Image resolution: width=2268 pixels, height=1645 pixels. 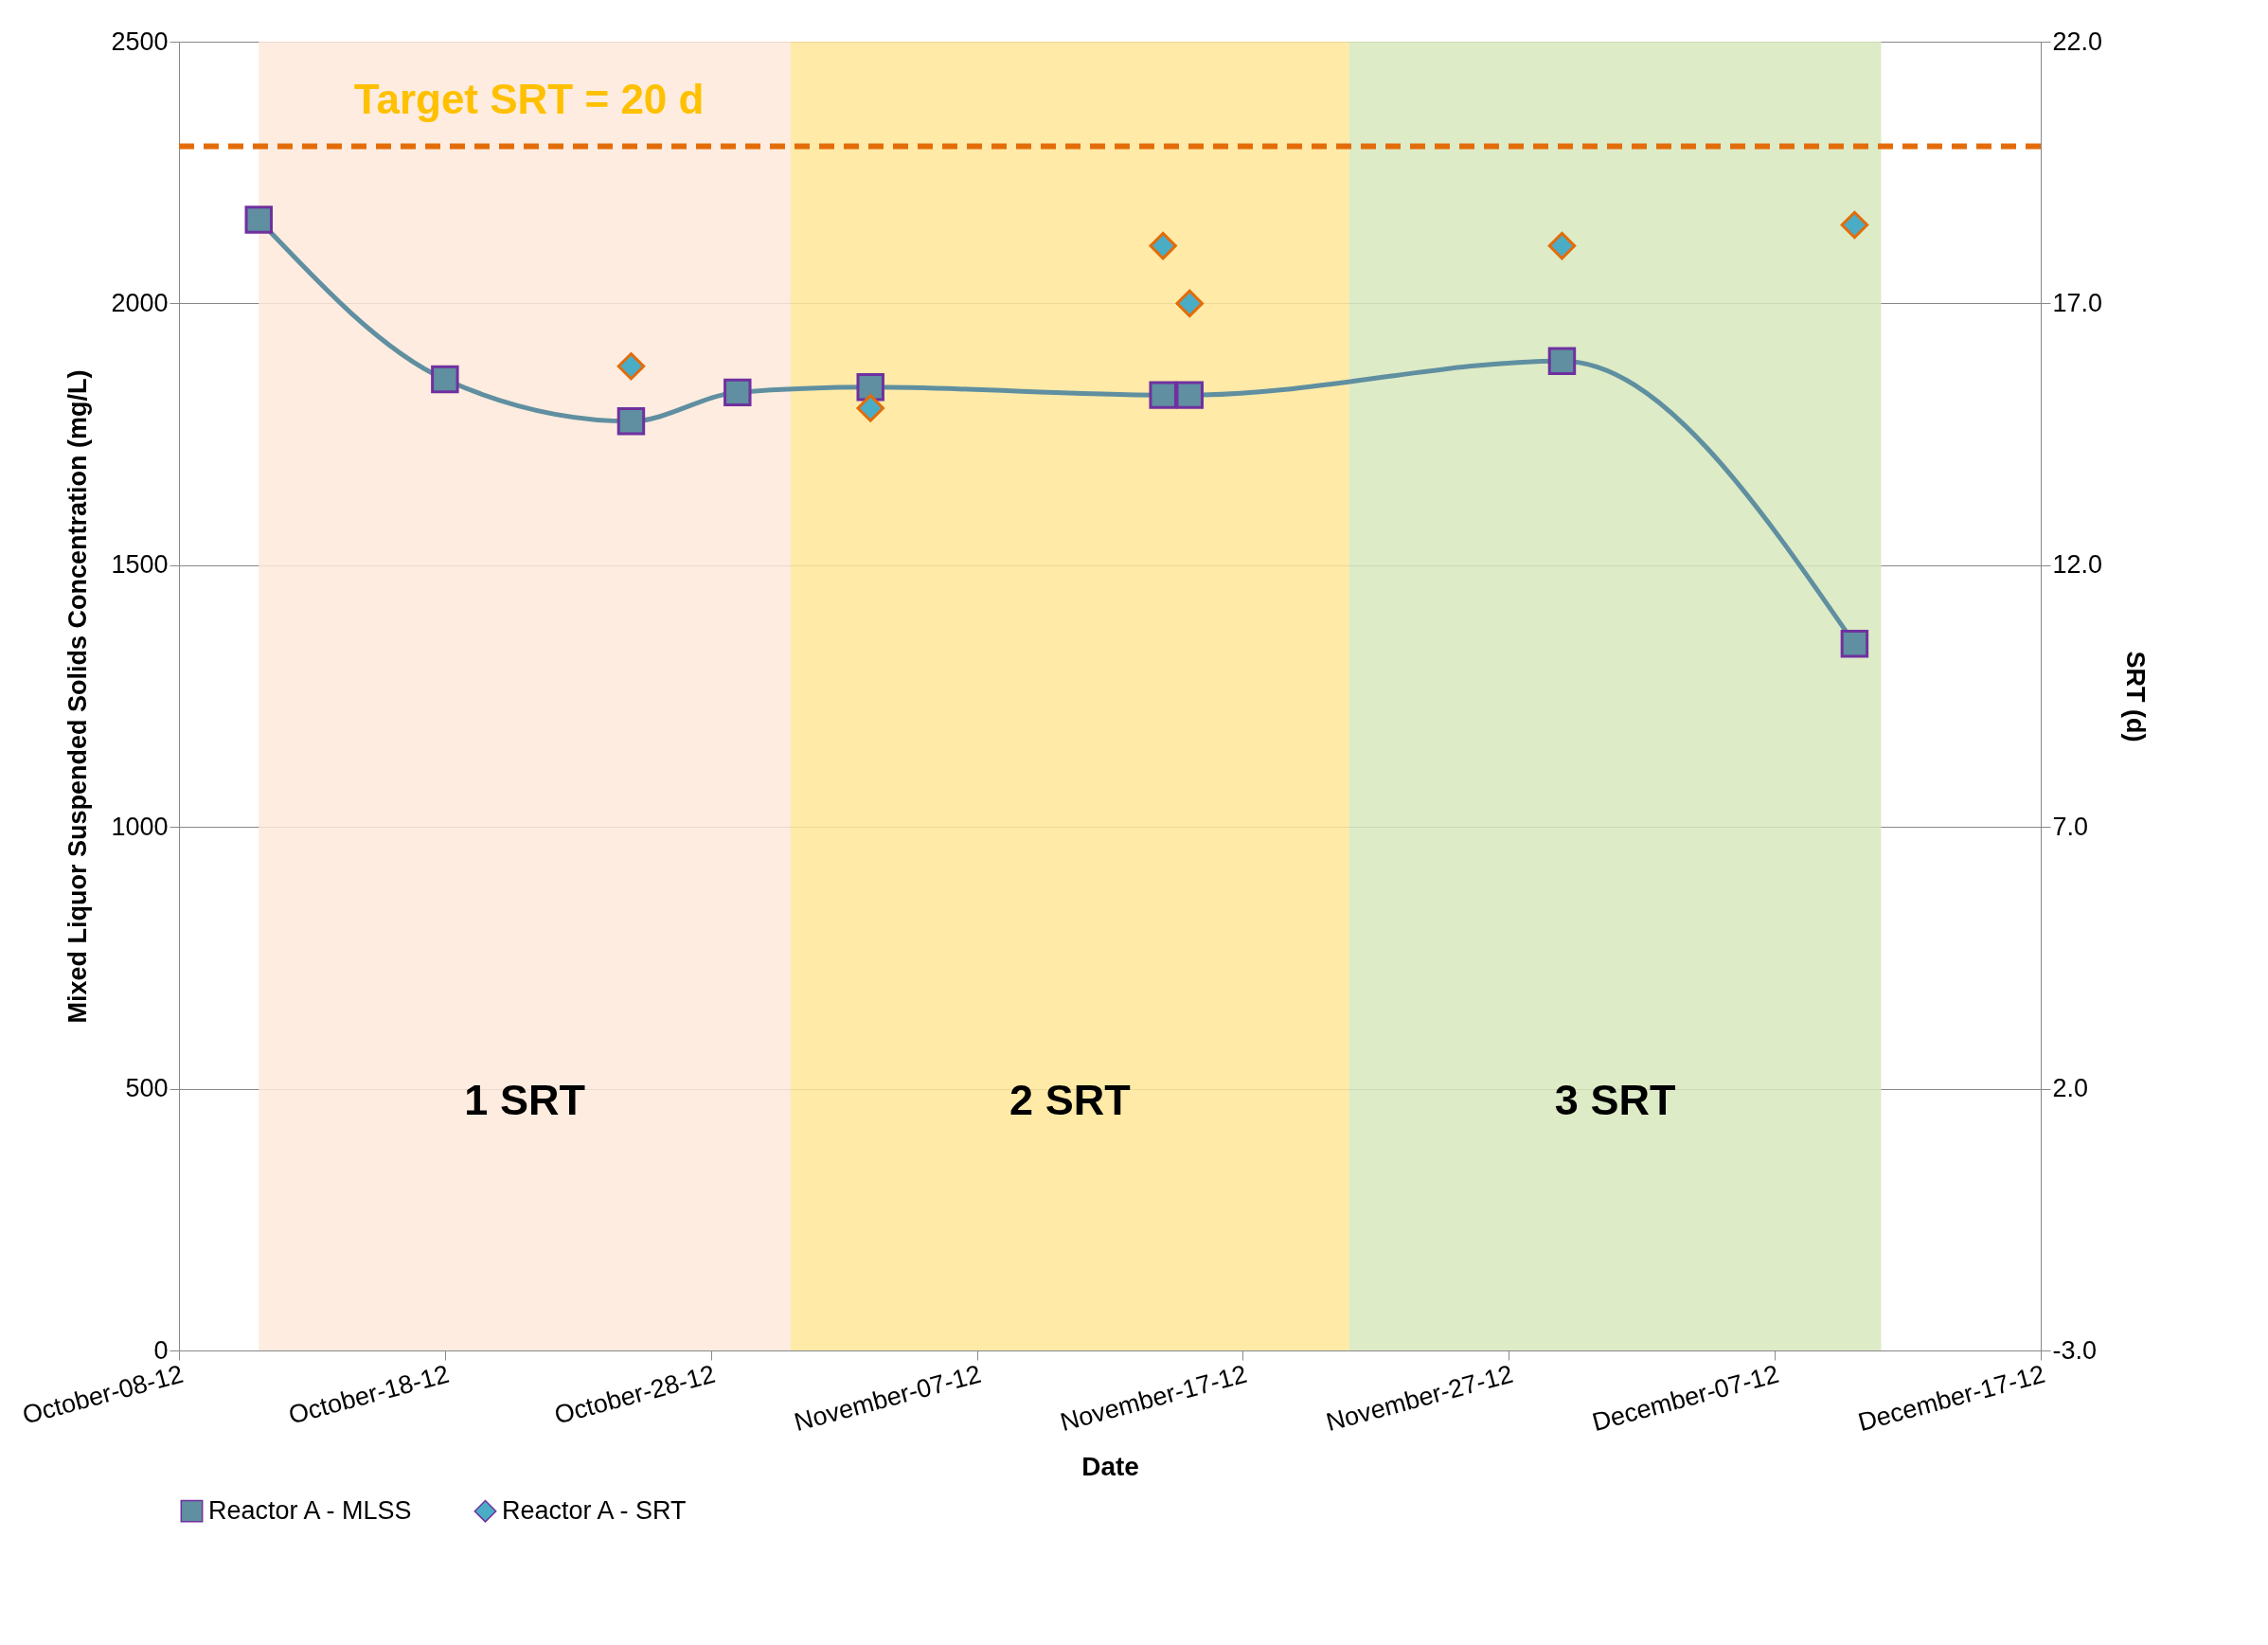 What do you see at coordinates (310, 1510) in the screenshot?
I see `legend-label: Reactor A - MLSS` at bounding box center [310, 1510].